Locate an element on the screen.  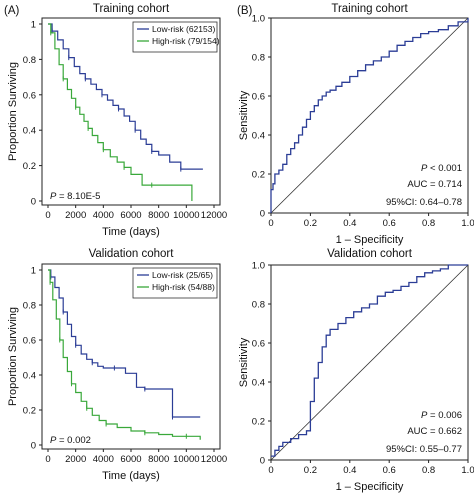
km-validation-xtick-label-2: 4000 is located at coordinates (103, 459).